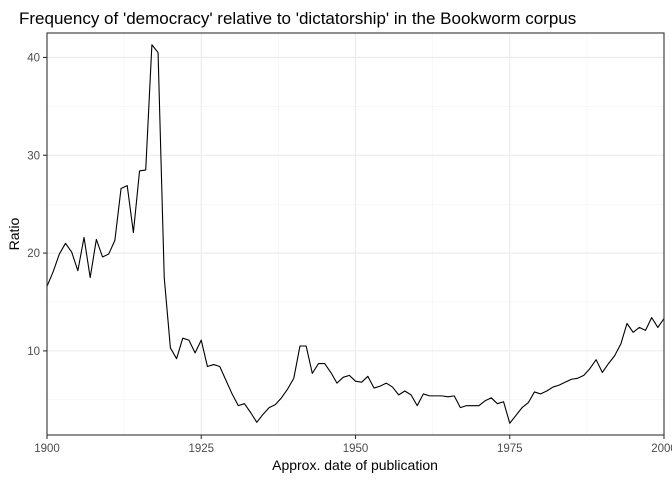 The width and height of the screenshot is (672, 480). I want to click on y-tick-label: 40, so click(33, 58).